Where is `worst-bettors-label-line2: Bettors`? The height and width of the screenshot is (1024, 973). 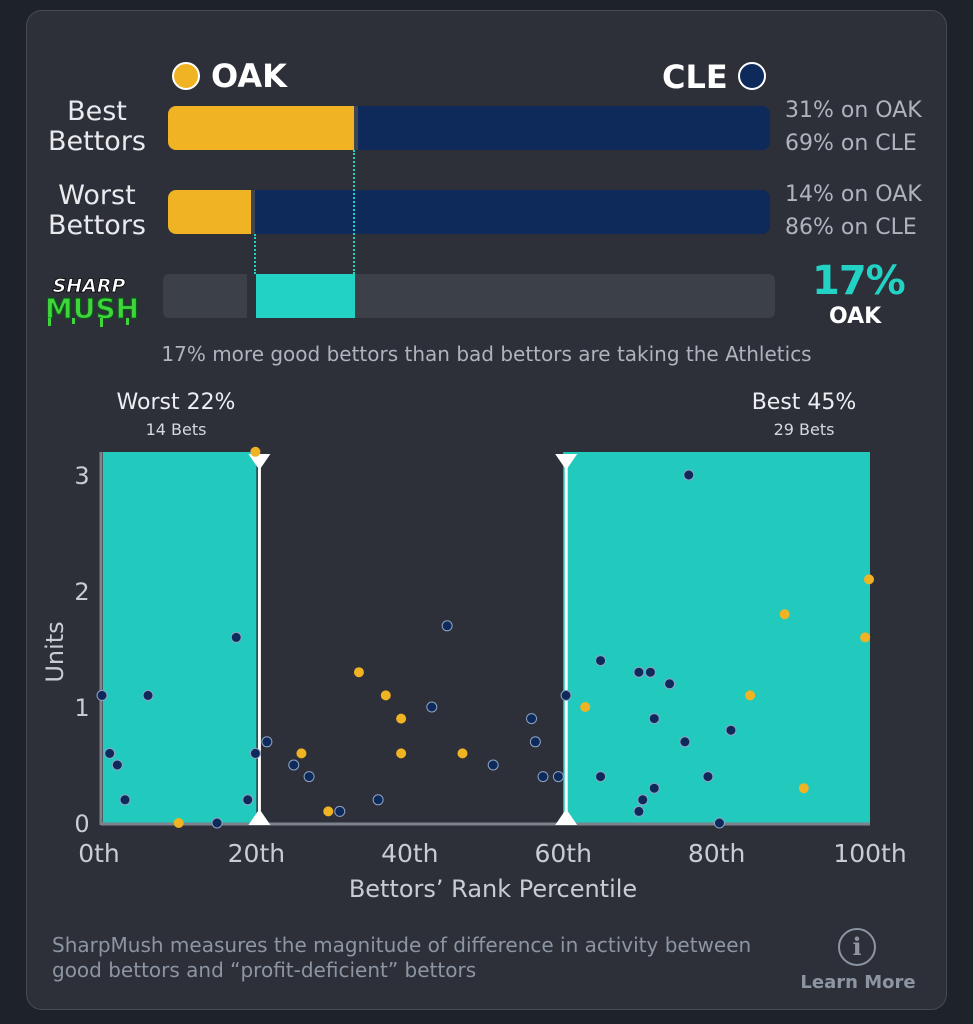 worst-bettors-label-line2: Bettors is located at coordinates (97, 225).